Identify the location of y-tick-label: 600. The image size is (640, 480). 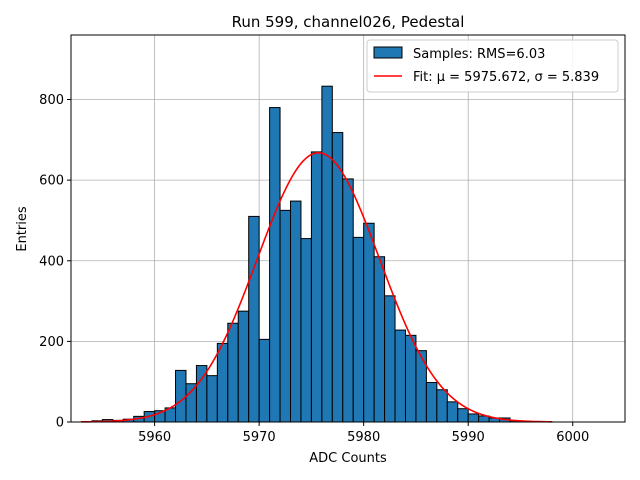
(51, 181).